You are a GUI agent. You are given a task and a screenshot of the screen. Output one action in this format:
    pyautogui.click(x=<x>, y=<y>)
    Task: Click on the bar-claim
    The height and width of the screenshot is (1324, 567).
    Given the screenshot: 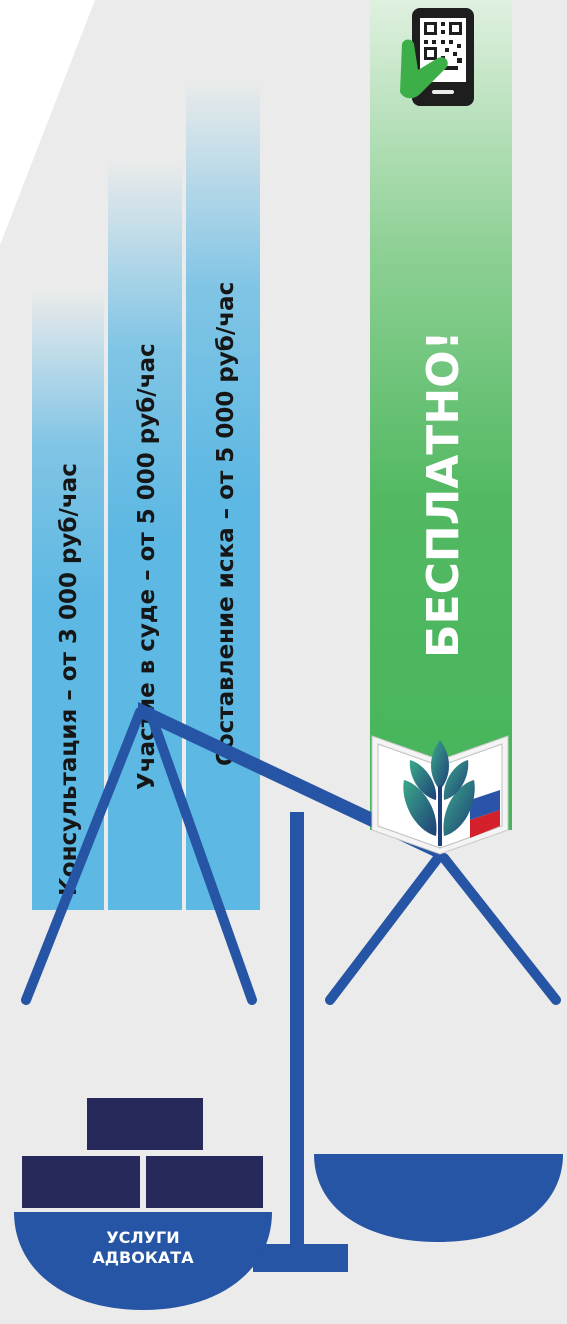 What is the action you would take?
    pyautogui.click(x=223, y=495)
    